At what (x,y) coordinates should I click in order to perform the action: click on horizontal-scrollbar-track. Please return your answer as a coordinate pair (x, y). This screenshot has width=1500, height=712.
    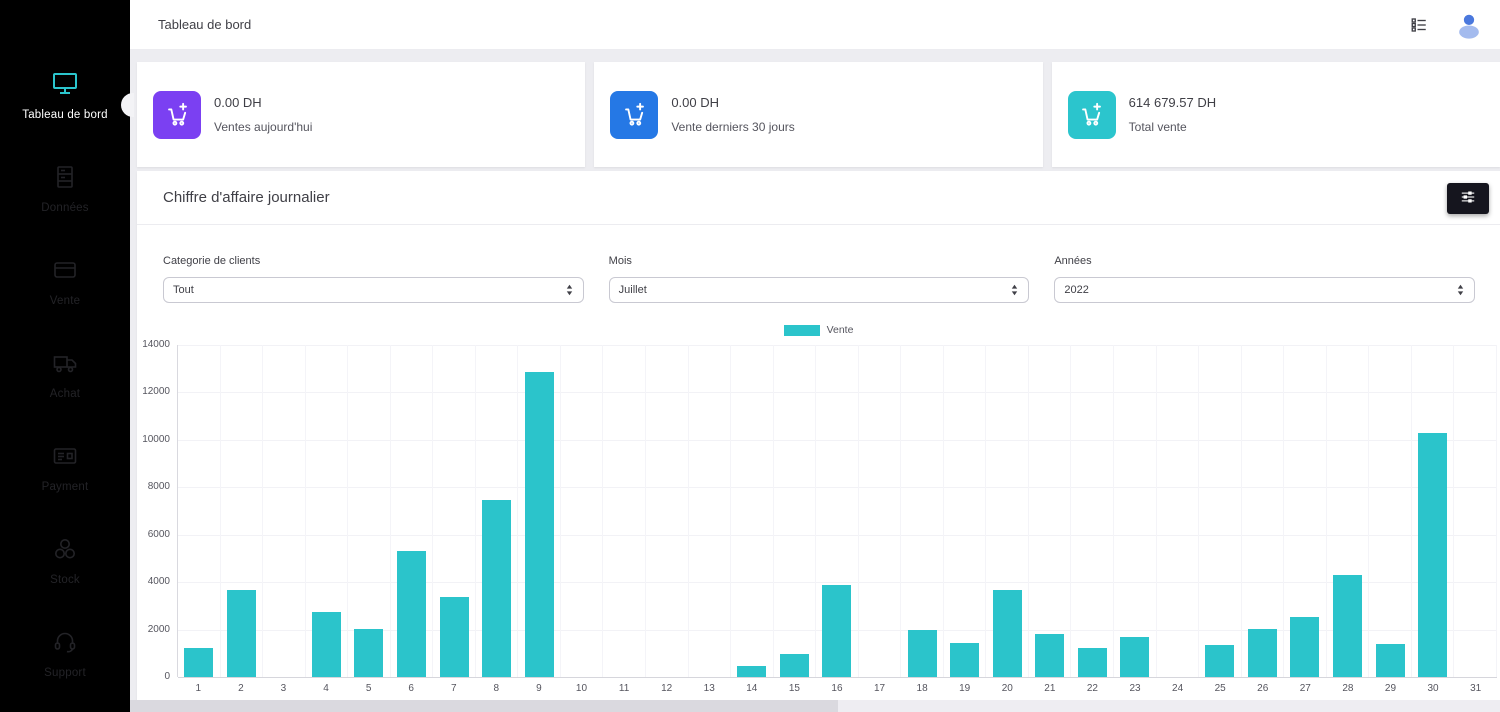
    Looking at the image, I should click on (815, 706).